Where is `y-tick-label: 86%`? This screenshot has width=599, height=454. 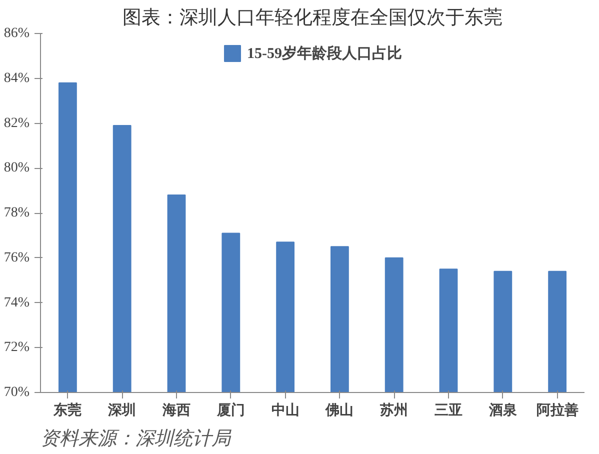 y-tick-label: 86% is located at coordinates (17, 33).